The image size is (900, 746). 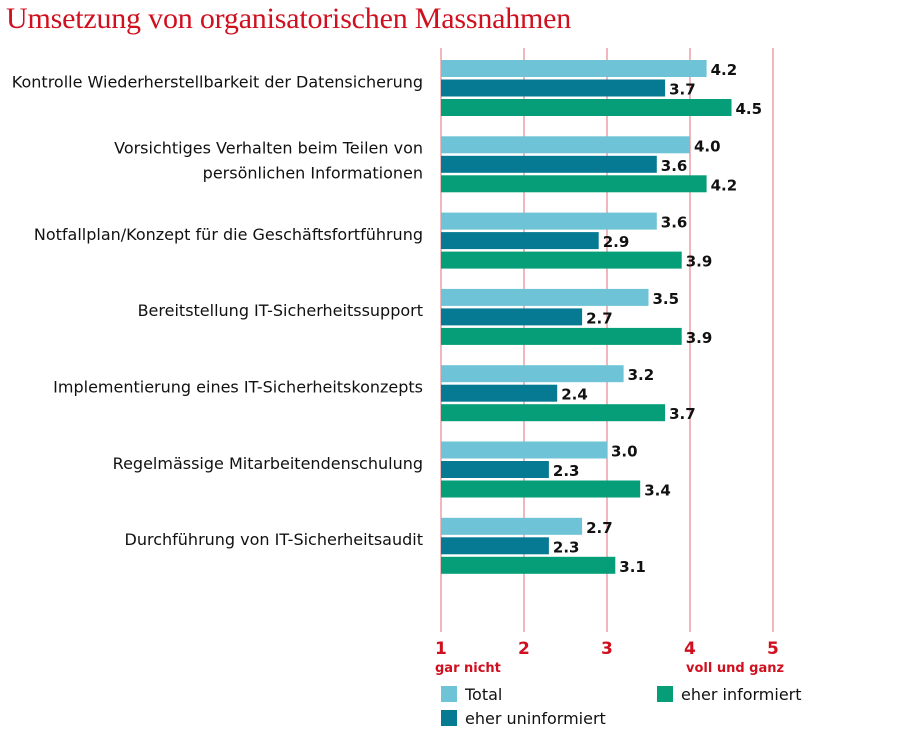 What do you see at coordinates (632, 567) in the screenshot?
I see `data-label: 3.1` at bounding box center [632, 567].